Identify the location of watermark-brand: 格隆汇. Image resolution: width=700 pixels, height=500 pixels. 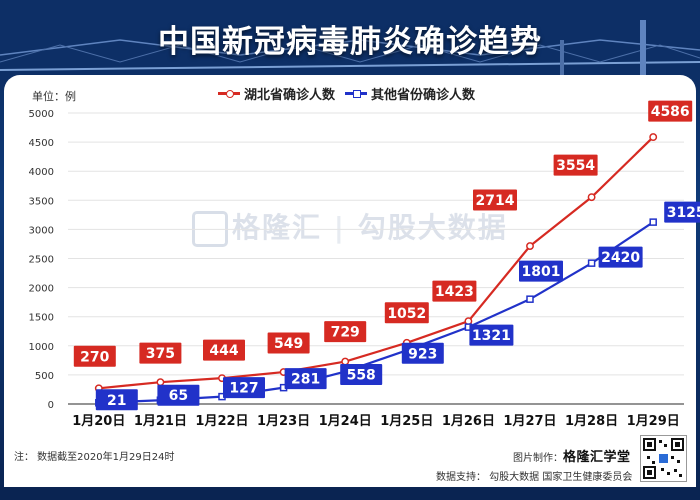
(277, 227).